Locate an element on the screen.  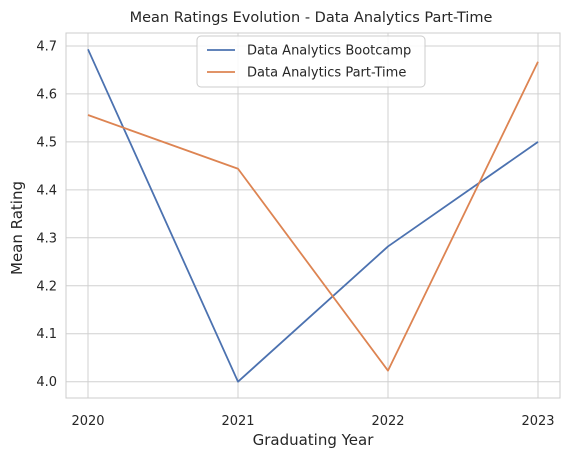
x-tick-label: 2021 is located at coordinates (237, 421).